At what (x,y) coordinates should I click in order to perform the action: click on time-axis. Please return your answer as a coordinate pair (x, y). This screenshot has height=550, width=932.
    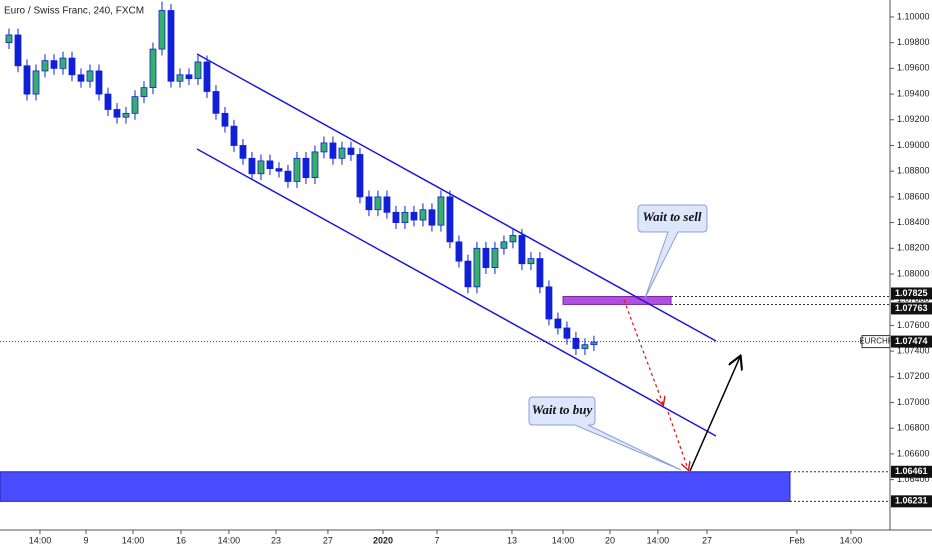
    Looking at the image, I should click on (466, 540).